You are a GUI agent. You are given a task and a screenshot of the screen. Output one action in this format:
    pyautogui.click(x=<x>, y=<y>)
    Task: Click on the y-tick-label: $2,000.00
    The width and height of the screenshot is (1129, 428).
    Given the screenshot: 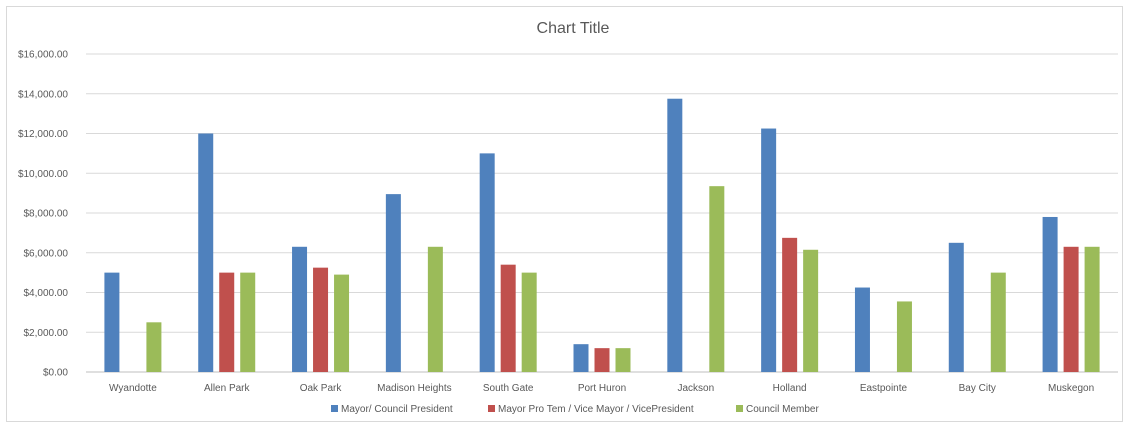 What is the action you would take?
    pyautogui.click(x=46, y=333)
    